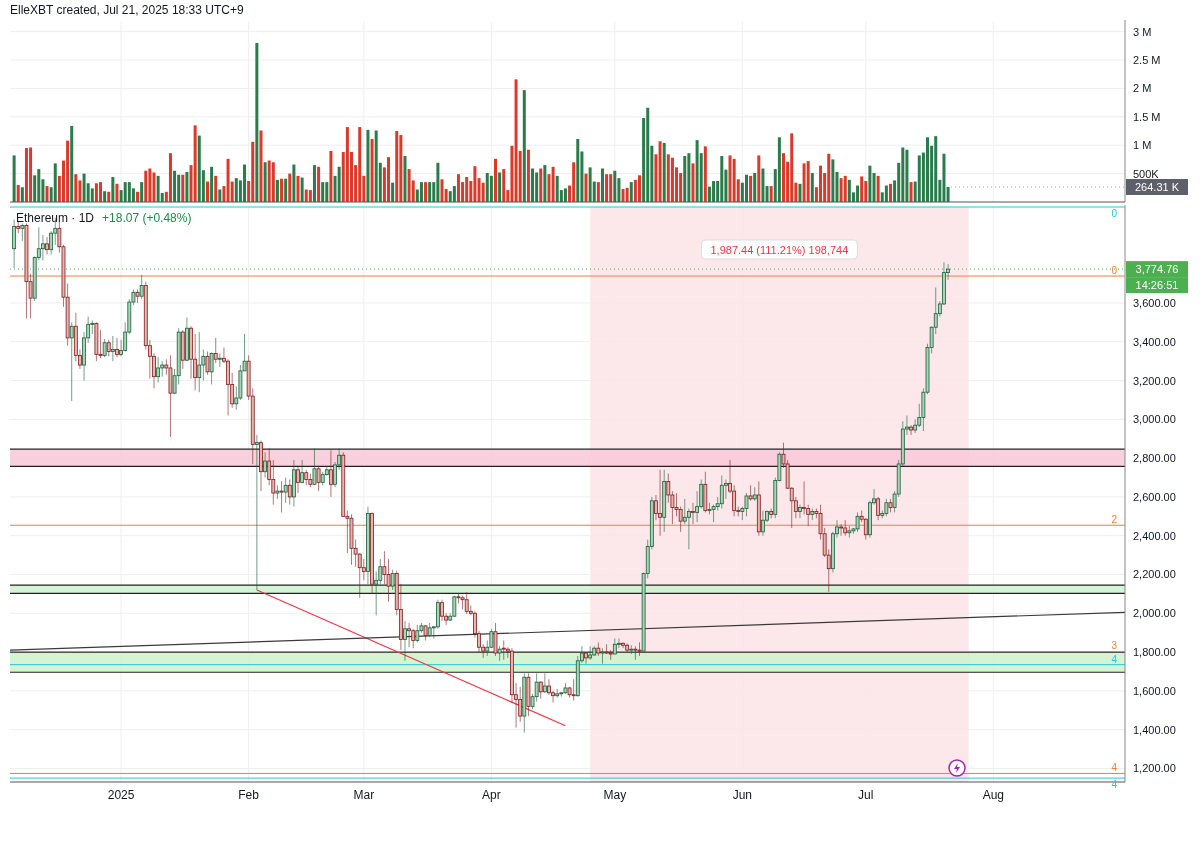 The height and width of the screenshot is (842, 1200). Describe the element at coordinates (1147, 60) in the screenshot. I see `y-tick-label: 2.5 M` at that location.